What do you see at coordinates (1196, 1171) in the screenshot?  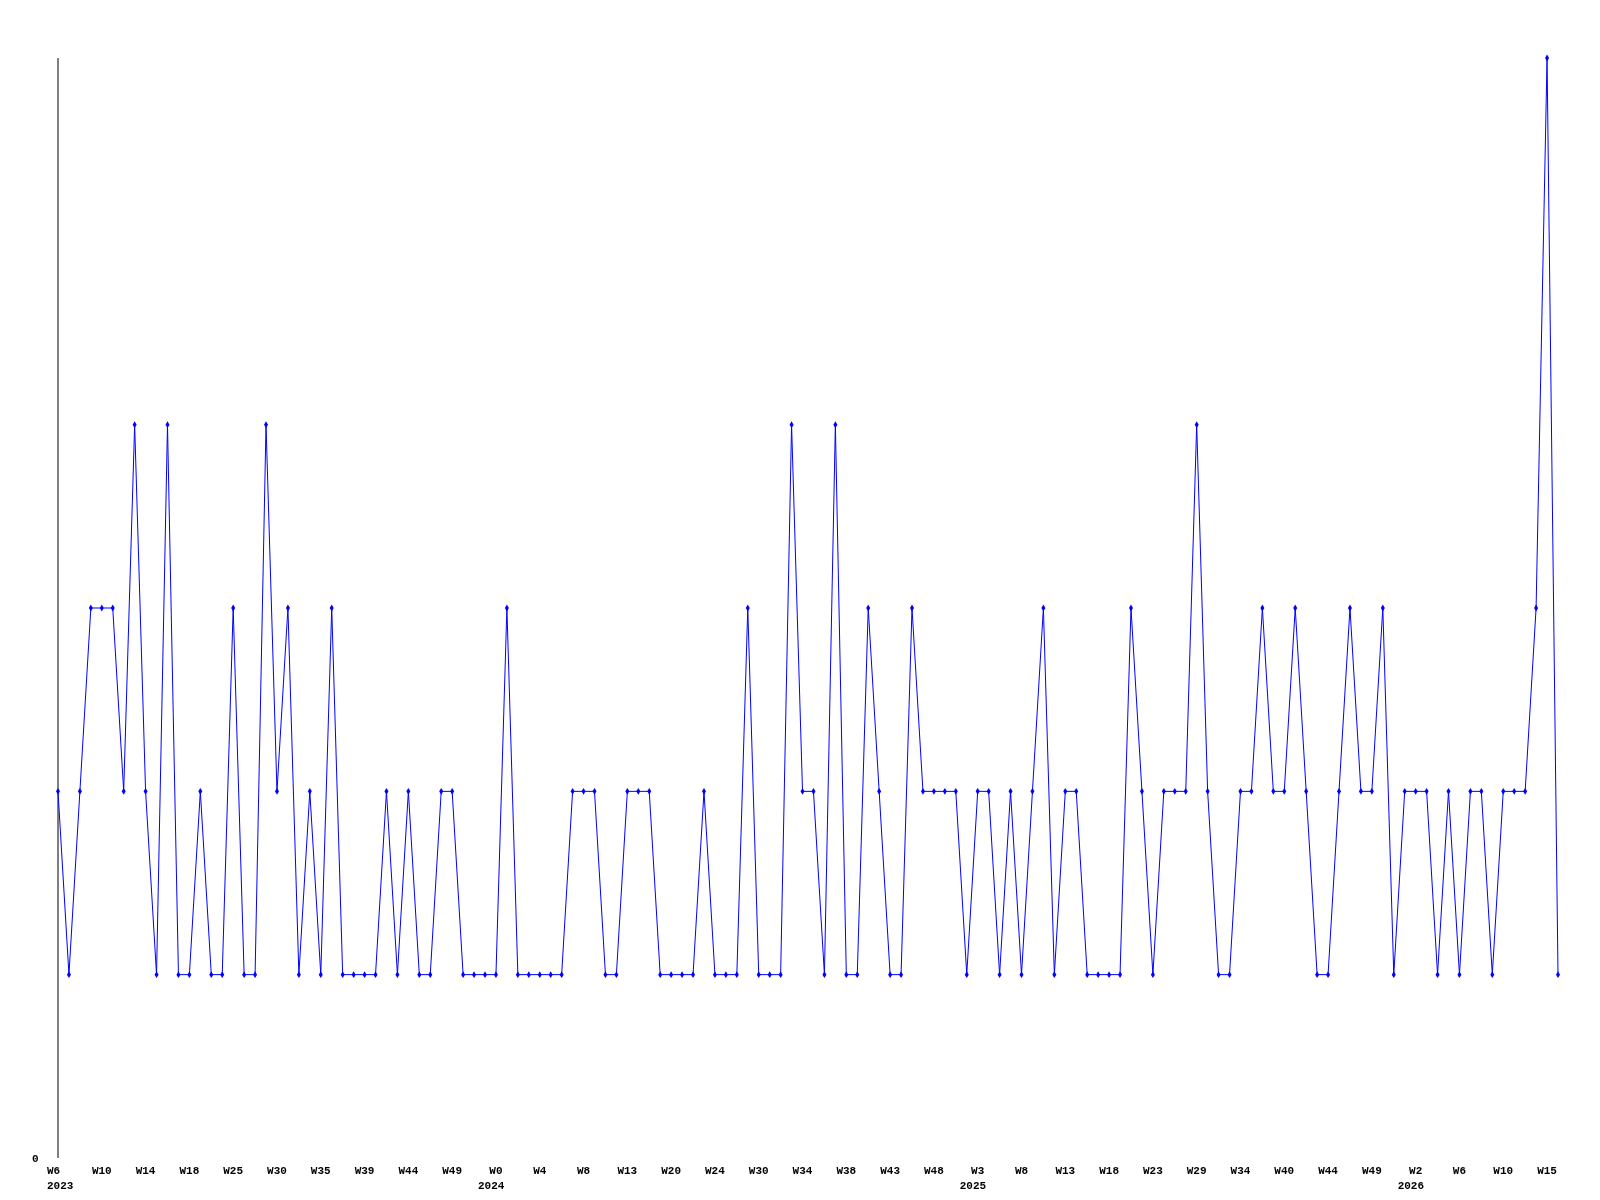 I see `x-tick-label: W29` at bounding box center [1196, 1171].